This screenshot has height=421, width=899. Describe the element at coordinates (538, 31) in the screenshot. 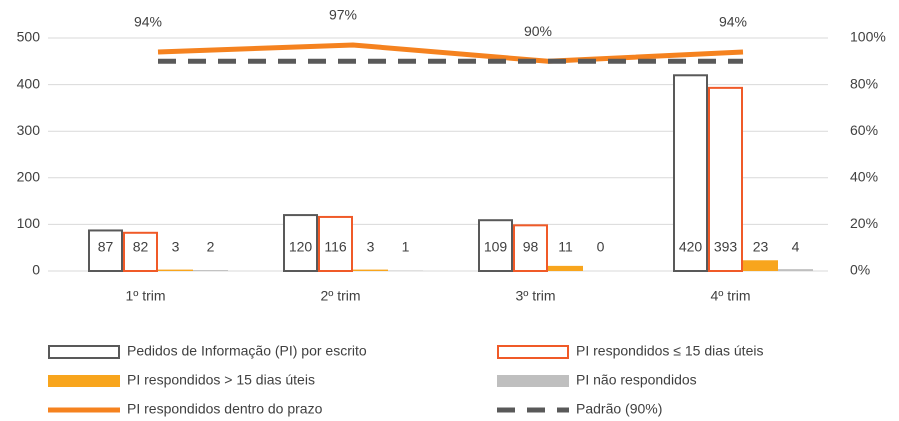

I see `line-value-label: 90%` at that location.